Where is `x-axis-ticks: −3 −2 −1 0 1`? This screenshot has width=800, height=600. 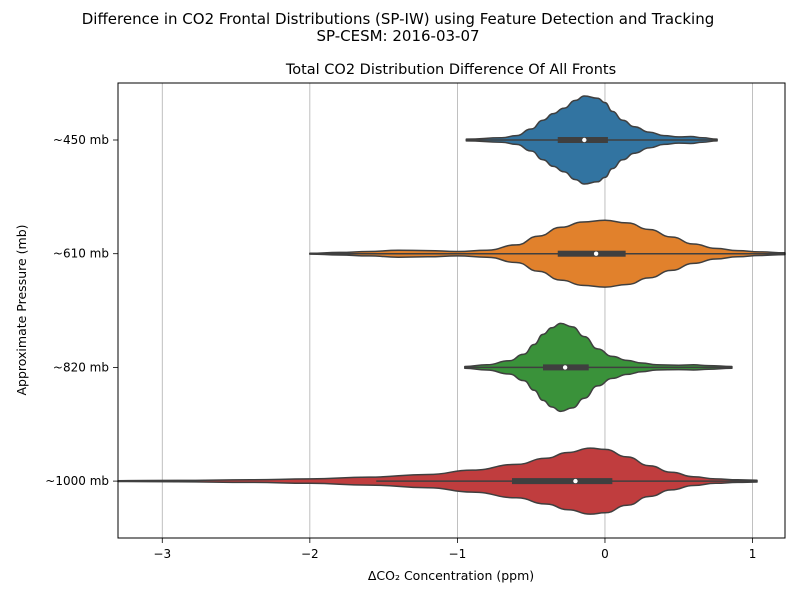 x-axis-ticks: −3 −2 −1 0 1 is located at coordinates (454, 549).